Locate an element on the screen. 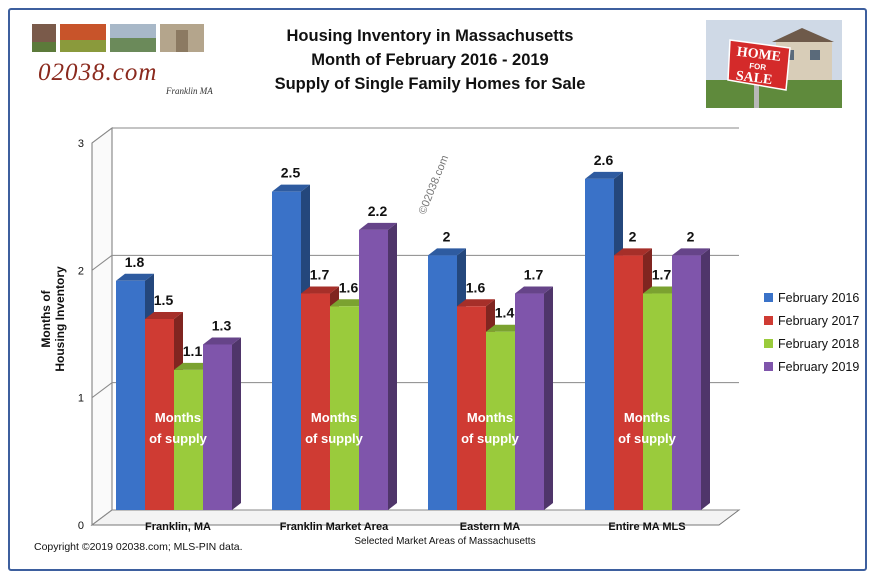 The width and height of the screenshot is (879, 583). title-line-2: Month of February 2016 - 2019 is located at coordinates (430, 60).